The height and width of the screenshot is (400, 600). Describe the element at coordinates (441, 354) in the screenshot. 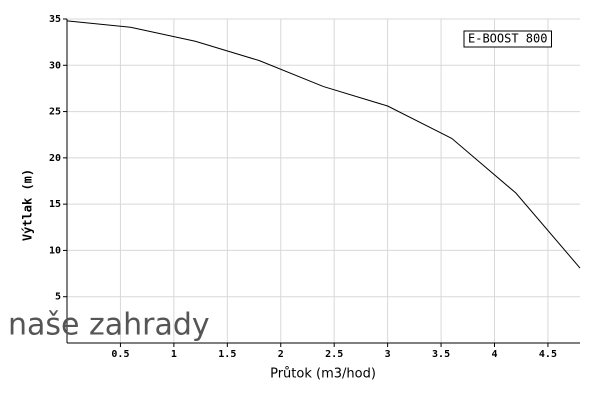

I see `x-tick-label: 3.5` at that location.